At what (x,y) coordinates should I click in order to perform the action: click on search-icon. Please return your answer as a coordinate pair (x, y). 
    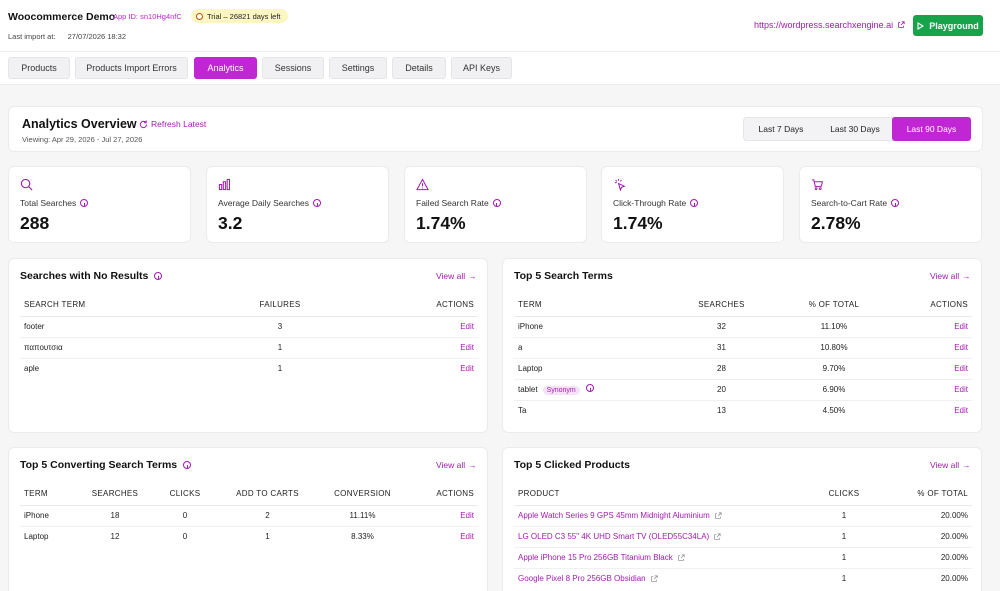
    Looking at the image, I should click on (26, 184).